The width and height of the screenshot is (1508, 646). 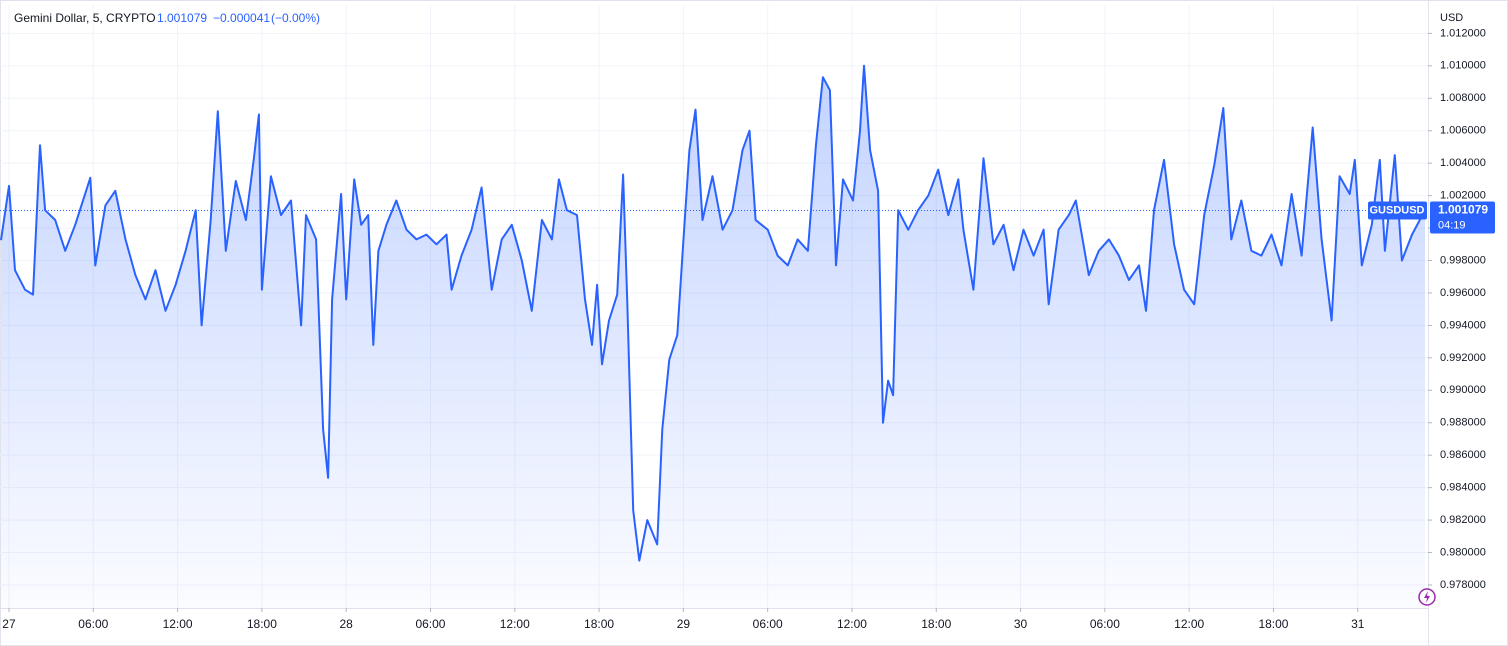 I want to click on y-tick-label: 0.996000, so click(x=1463, y=293).